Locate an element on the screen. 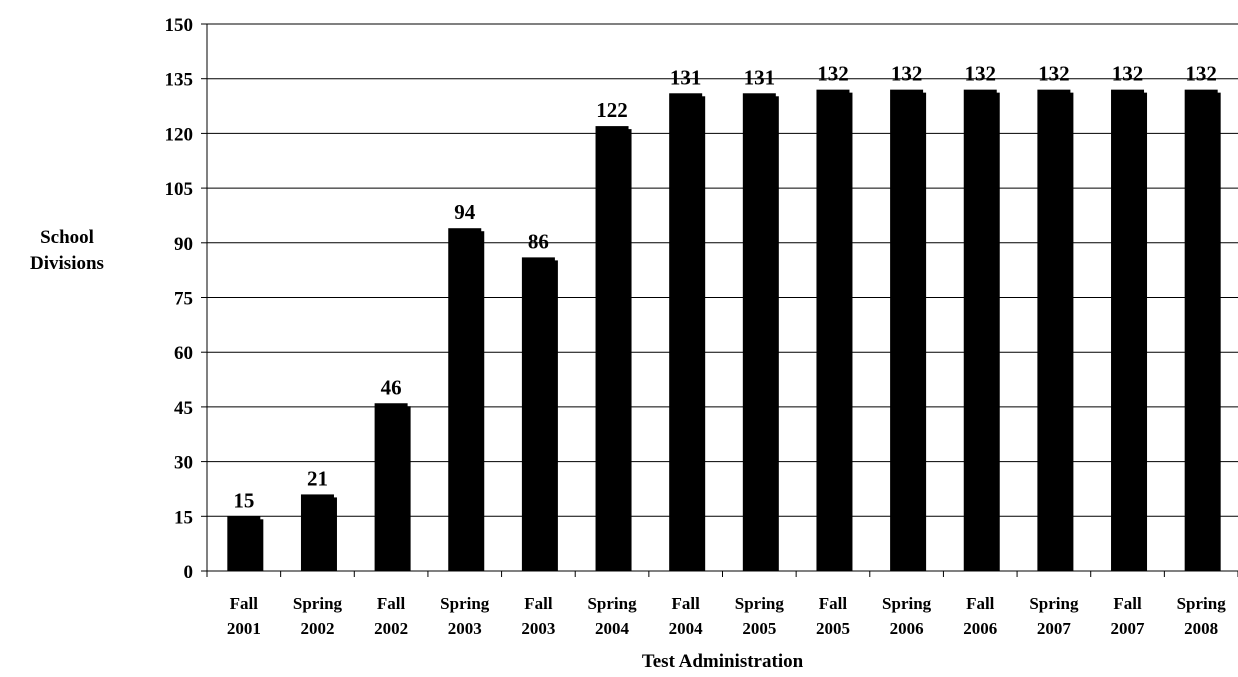 The width and height of the screenshot is (1238, 677). y-tick-label: 30 is located at coordinates (183, 463).